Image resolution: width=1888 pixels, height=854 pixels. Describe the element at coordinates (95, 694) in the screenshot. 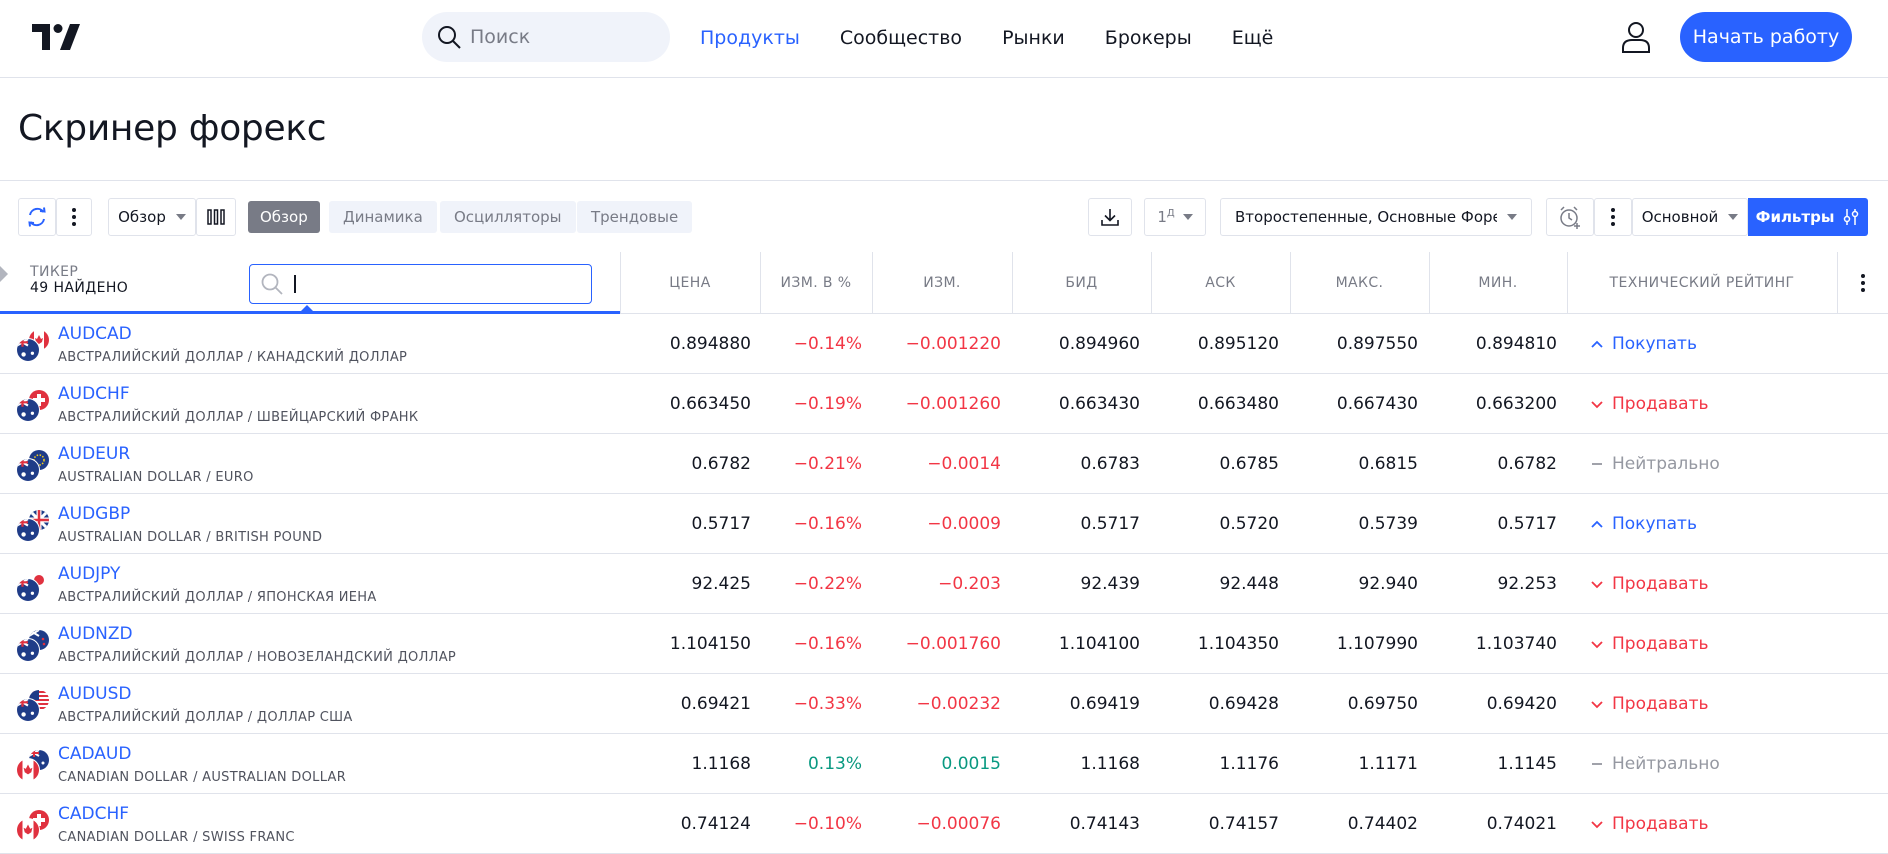

I see `ticker-symbol-link: AUDUSD` at that location.